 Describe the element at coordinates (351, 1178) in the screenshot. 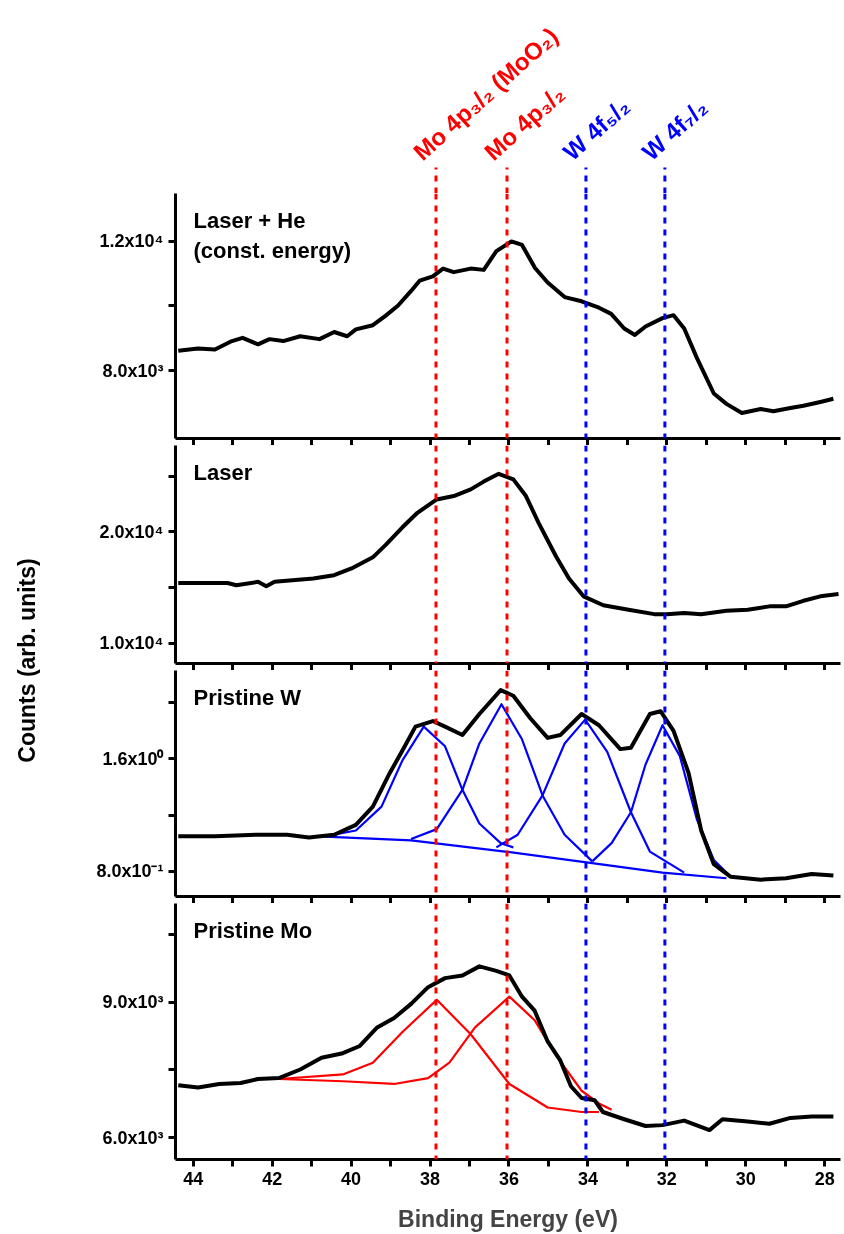

I see `x-tick-label: 40` at that location.